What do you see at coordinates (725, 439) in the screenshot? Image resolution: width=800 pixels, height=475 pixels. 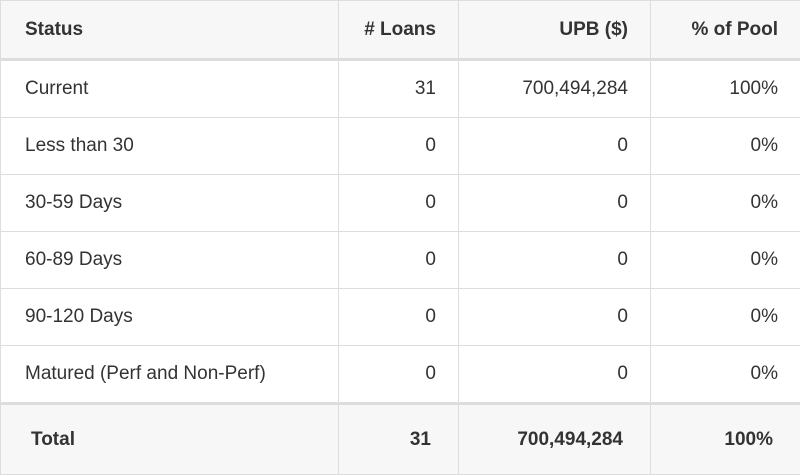 I see `total-cell: 100%` at bounding box center [725, 439].